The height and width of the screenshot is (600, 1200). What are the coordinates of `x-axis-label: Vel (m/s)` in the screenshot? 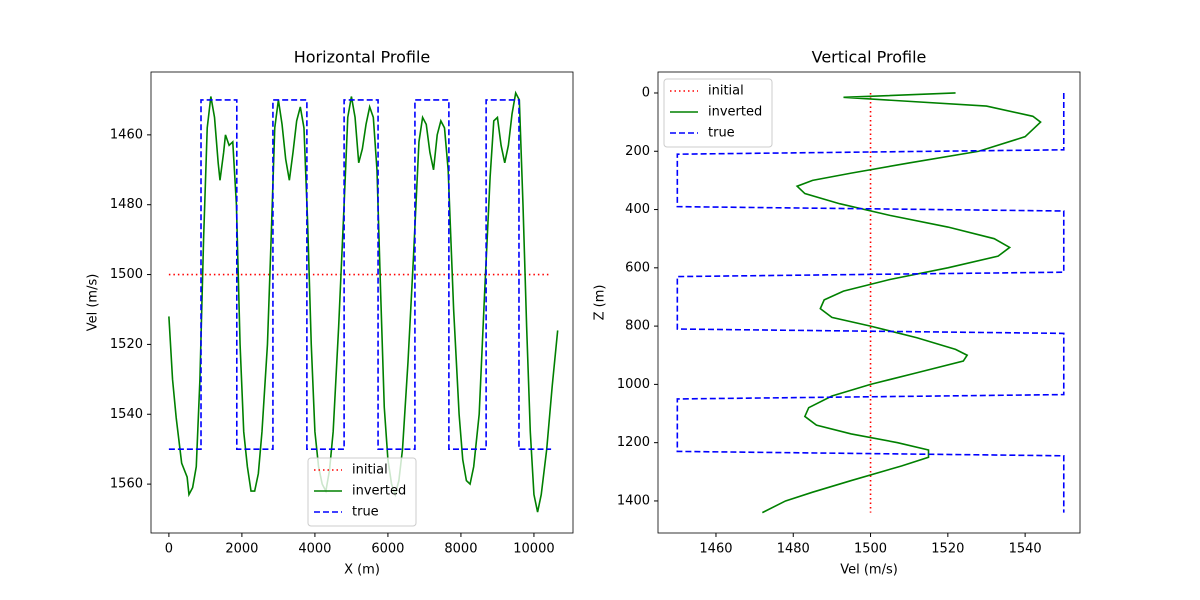 It's located at (869, 570).